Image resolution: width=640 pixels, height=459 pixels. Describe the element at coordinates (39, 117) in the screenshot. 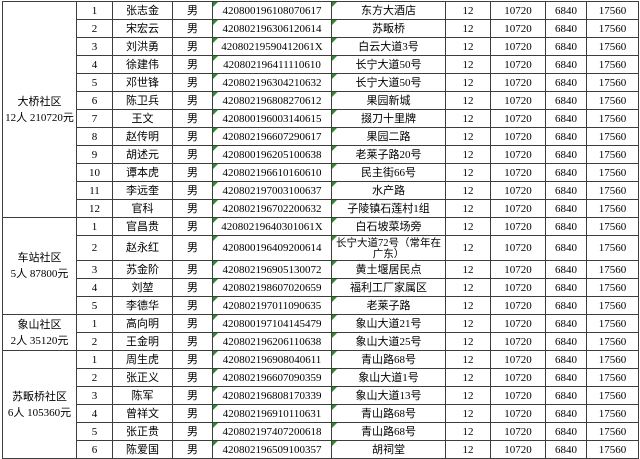

I see `section-count-amount: 12人 210720元` at that location.